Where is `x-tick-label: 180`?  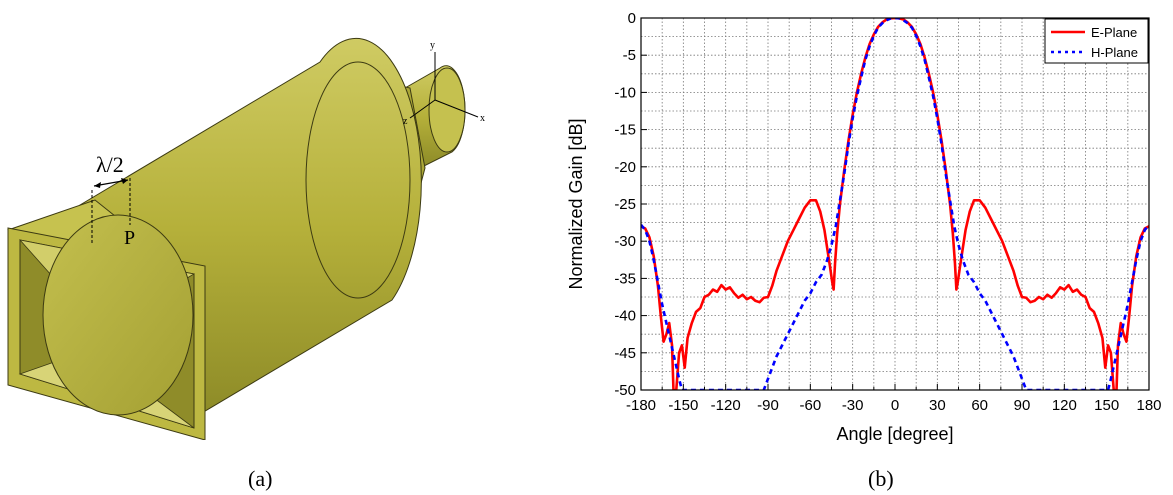 x-tick-label: 180 is located at coordinates (1148, 405).